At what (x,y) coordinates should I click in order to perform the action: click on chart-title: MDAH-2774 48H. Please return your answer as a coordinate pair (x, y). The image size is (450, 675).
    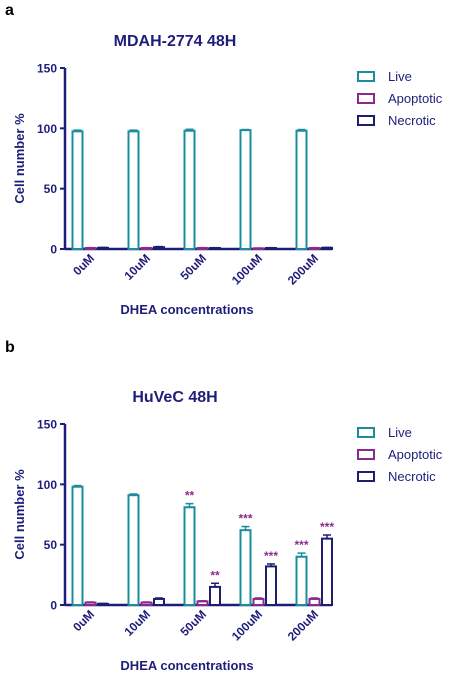
    Looking at the image, I should click on (175, 41).